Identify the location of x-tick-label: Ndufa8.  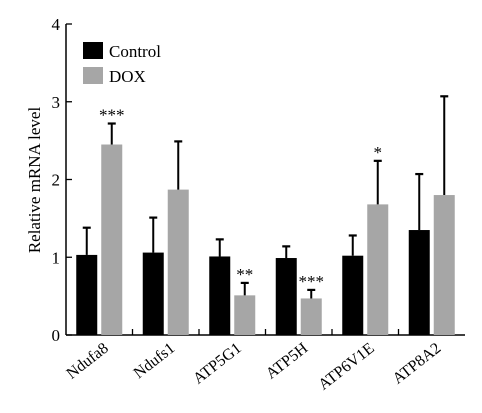
(87, 361).